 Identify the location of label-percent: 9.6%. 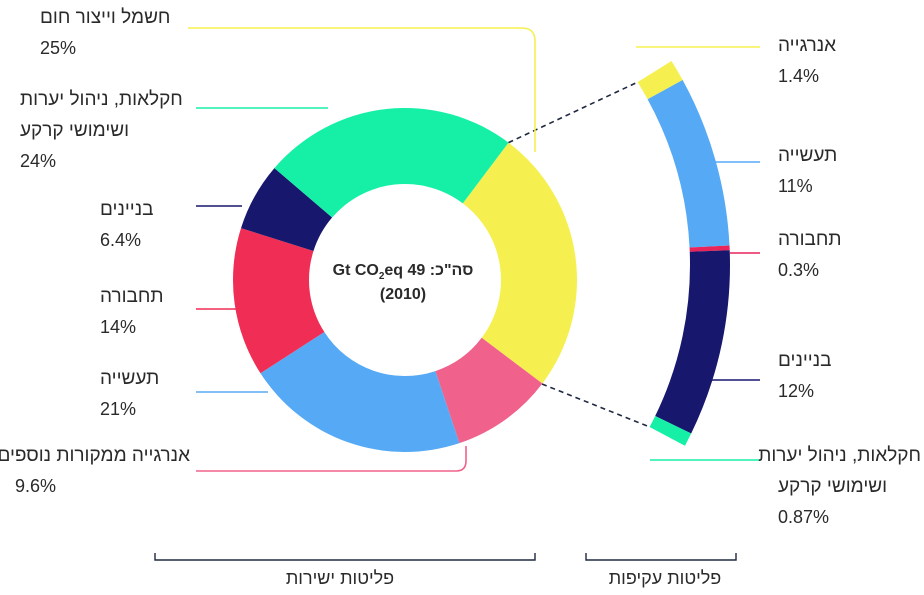
(36, 486).